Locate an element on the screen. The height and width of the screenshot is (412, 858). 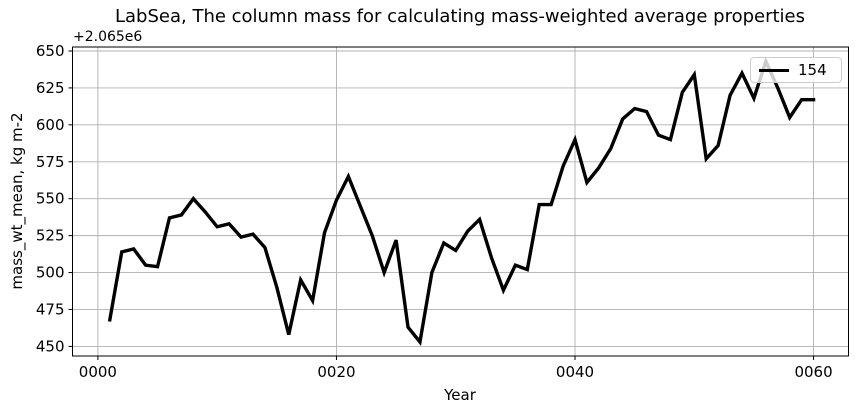
y-tick-label: 575 is located at coordinates (50, 162).